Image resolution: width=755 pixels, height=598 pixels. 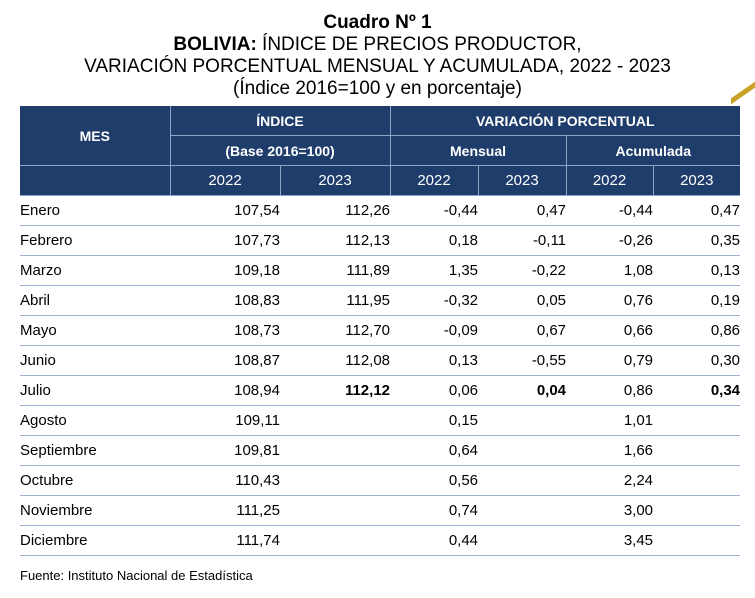 I want to click on value-cell: 109,11, so click(x=225, y=420).